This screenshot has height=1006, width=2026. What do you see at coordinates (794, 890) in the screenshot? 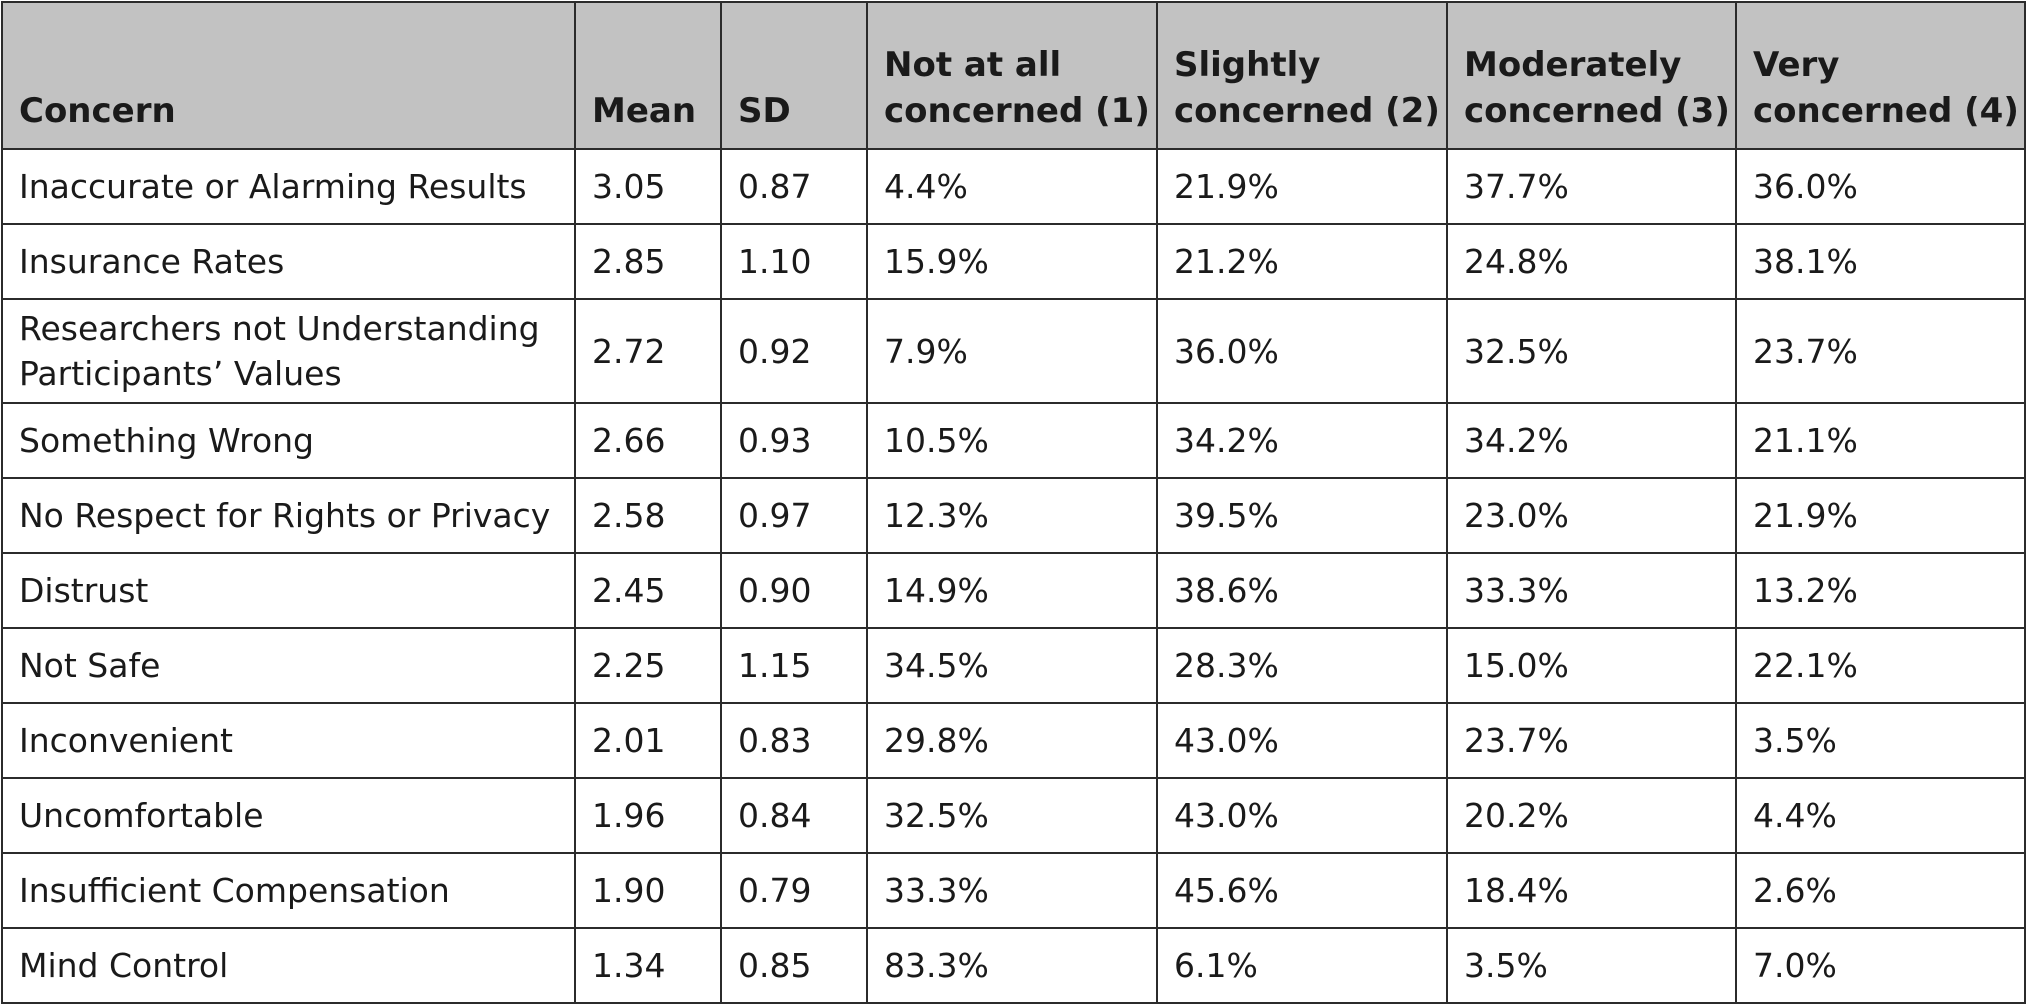
I see `sd-cell: 0.79` at bounding box center [794, 890].